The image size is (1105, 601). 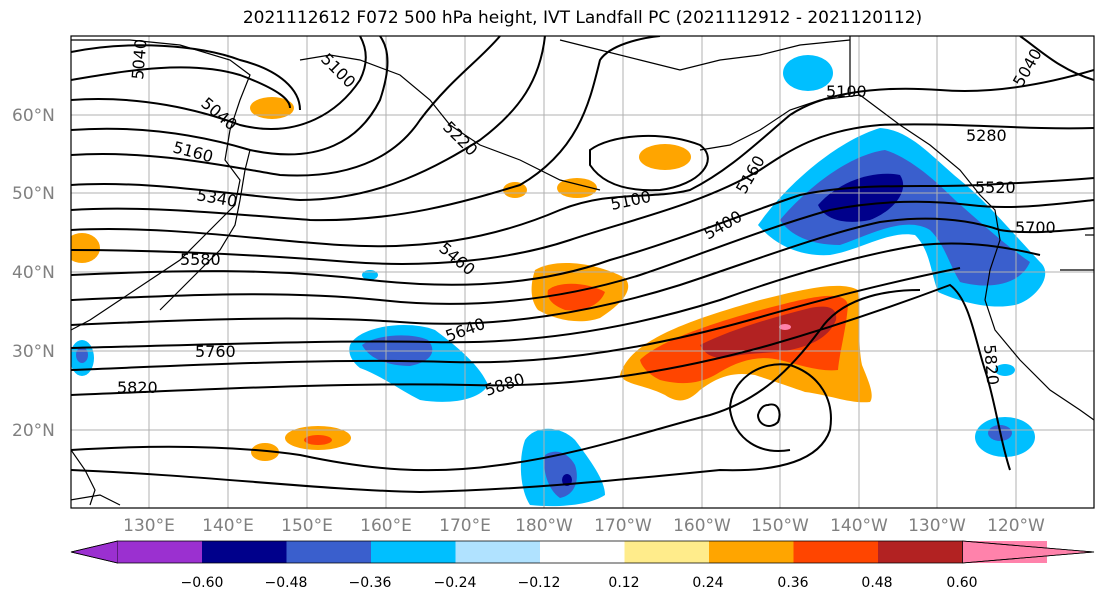 What do you see at coordinates (33, 194) in the screenshot?
I see `lat-label: 50°N` at bounding box center [33, 194].